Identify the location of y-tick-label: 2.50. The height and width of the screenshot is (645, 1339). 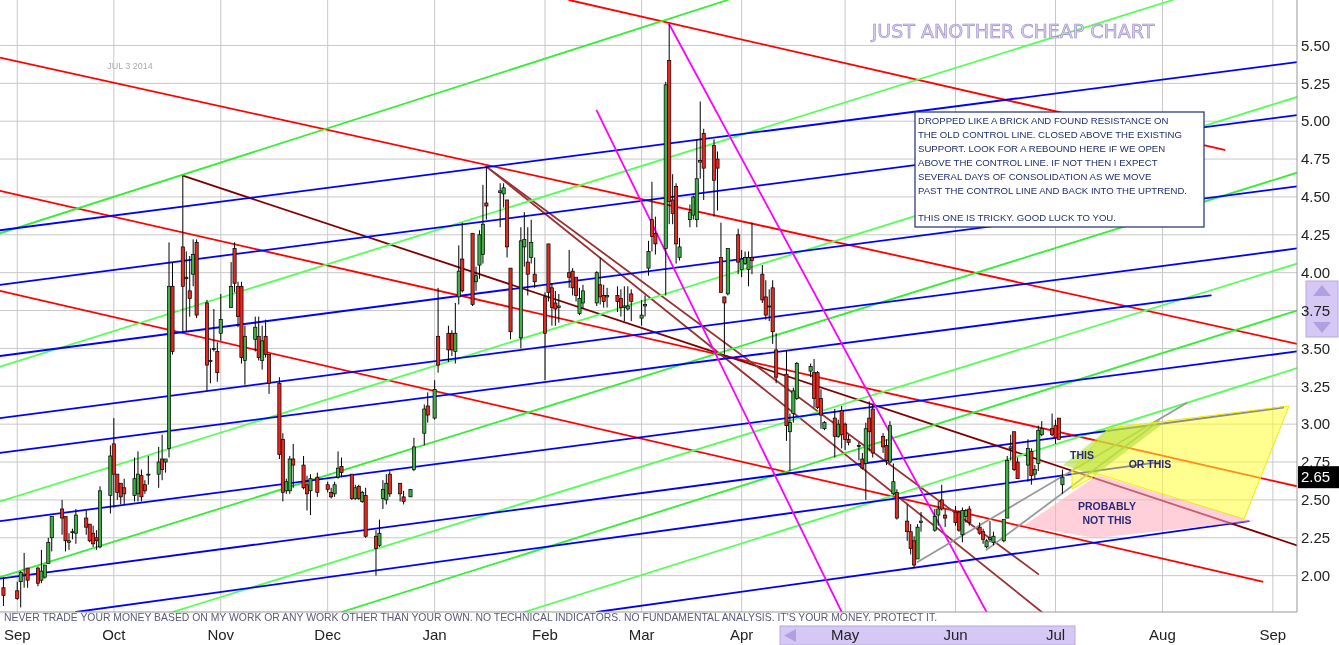
(1316, 500).